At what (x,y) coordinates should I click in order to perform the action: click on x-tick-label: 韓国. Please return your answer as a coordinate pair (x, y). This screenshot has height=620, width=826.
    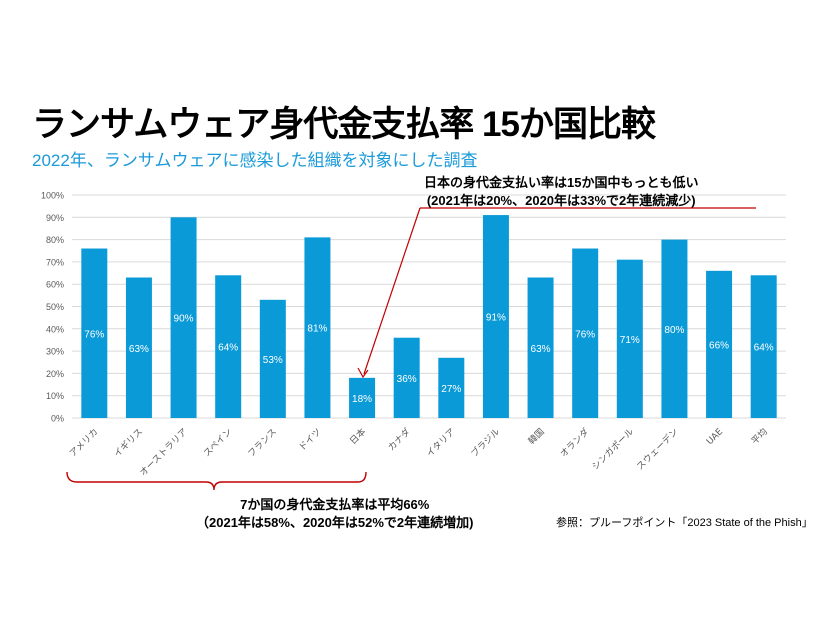
    Looking at the image, I should click on (536, 436).